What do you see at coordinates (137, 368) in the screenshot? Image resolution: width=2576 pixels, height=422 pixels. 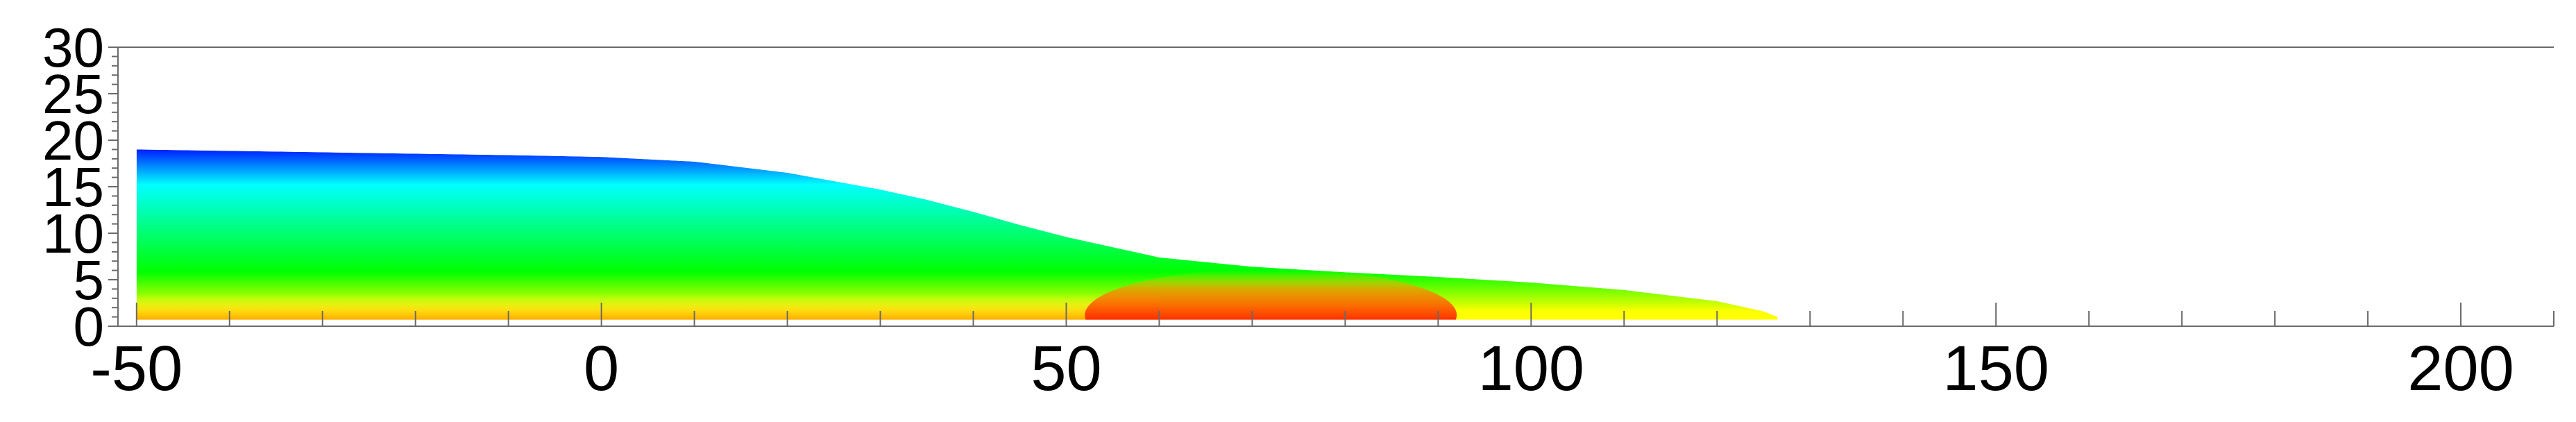 I see `x-tick-label: -50` at bounding box center [137, 368].